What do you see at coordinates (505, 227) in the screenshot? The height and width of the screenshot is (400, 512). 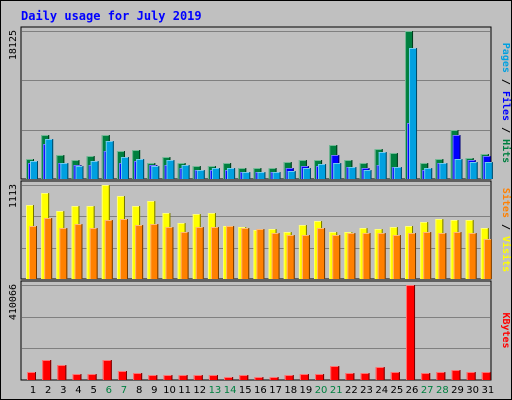 I see `legend-part: /` at bounding box center [505, 227].